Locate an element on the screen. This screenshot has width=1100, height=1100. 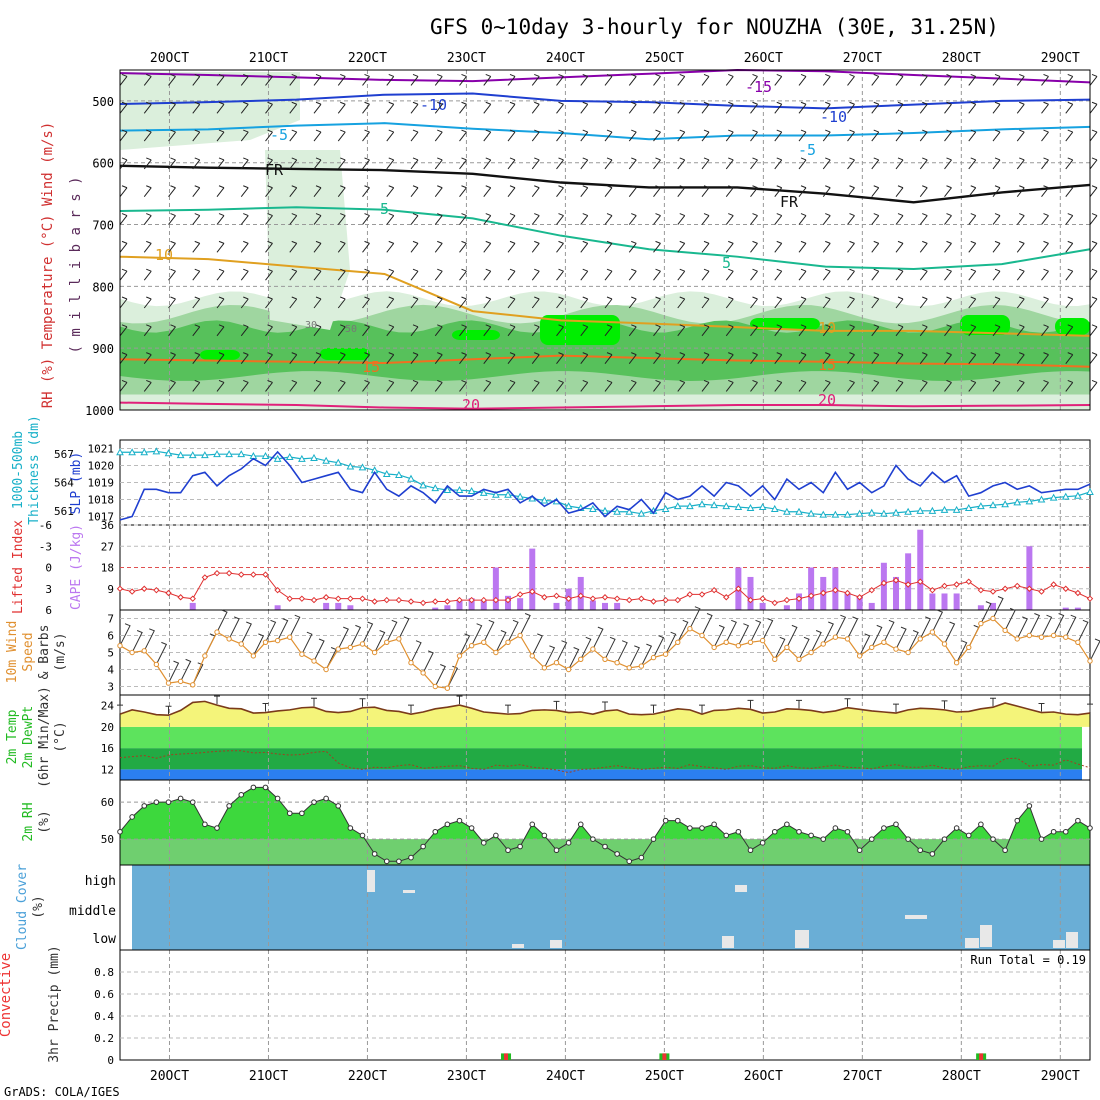
cloud-break is located at coordinates (741, 888).